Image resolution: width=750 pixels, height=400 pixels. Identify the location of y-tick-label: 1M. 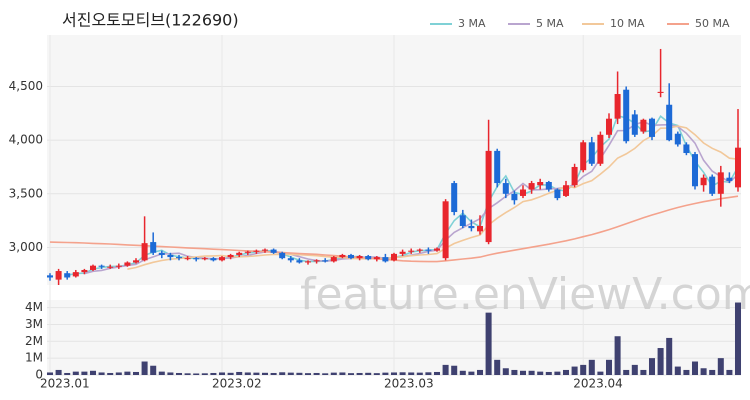
(34, 358).